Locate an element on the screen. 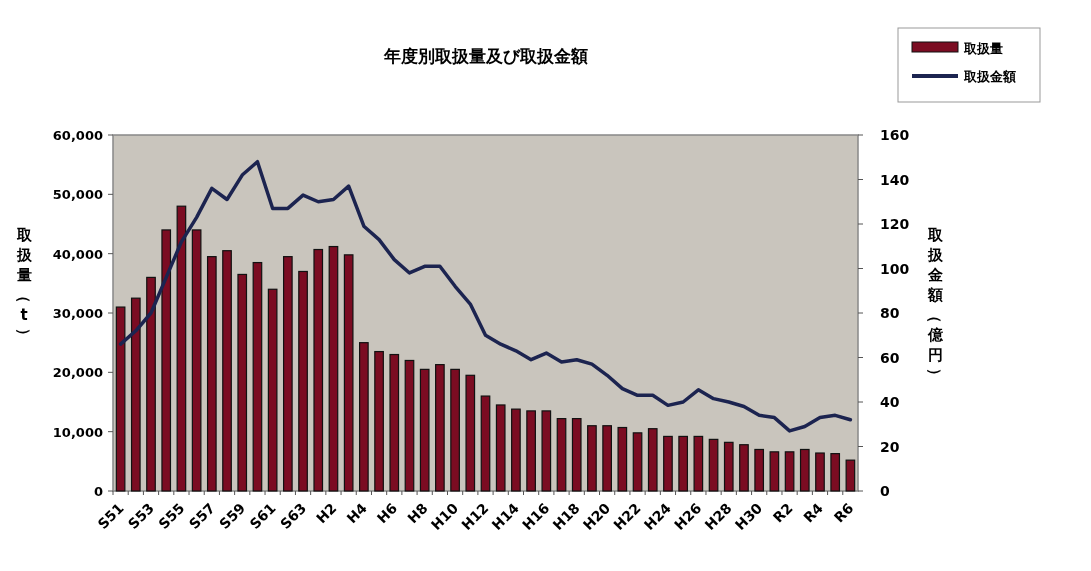 The height and width of the screenshot is (571, 1091). y-tick-label: 60,000 is located at coordinates (77, 135).